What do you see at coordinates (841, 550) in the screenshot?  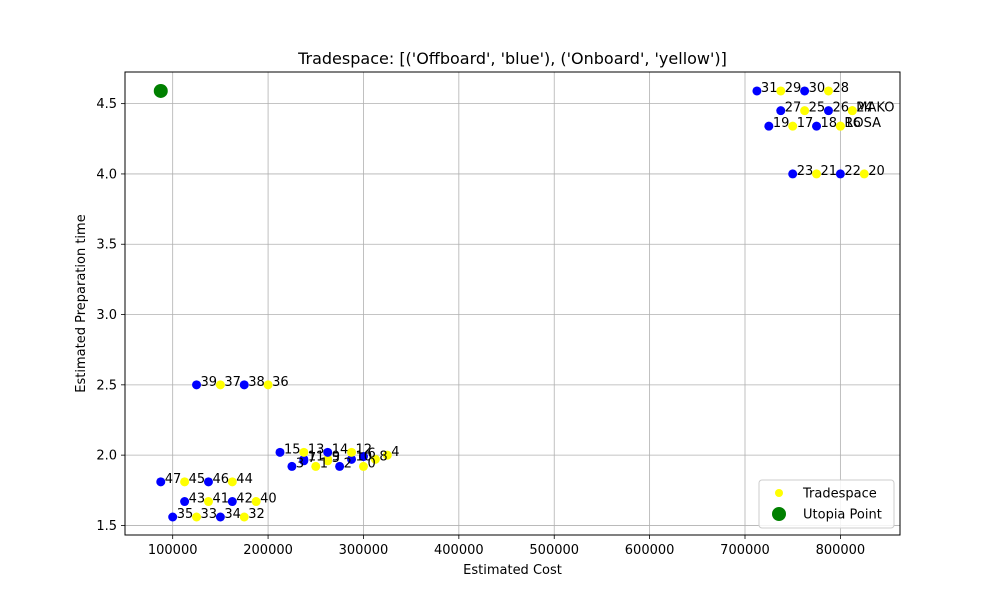 I see `x-tick-label: 800000` at bounding box center [841, 550].